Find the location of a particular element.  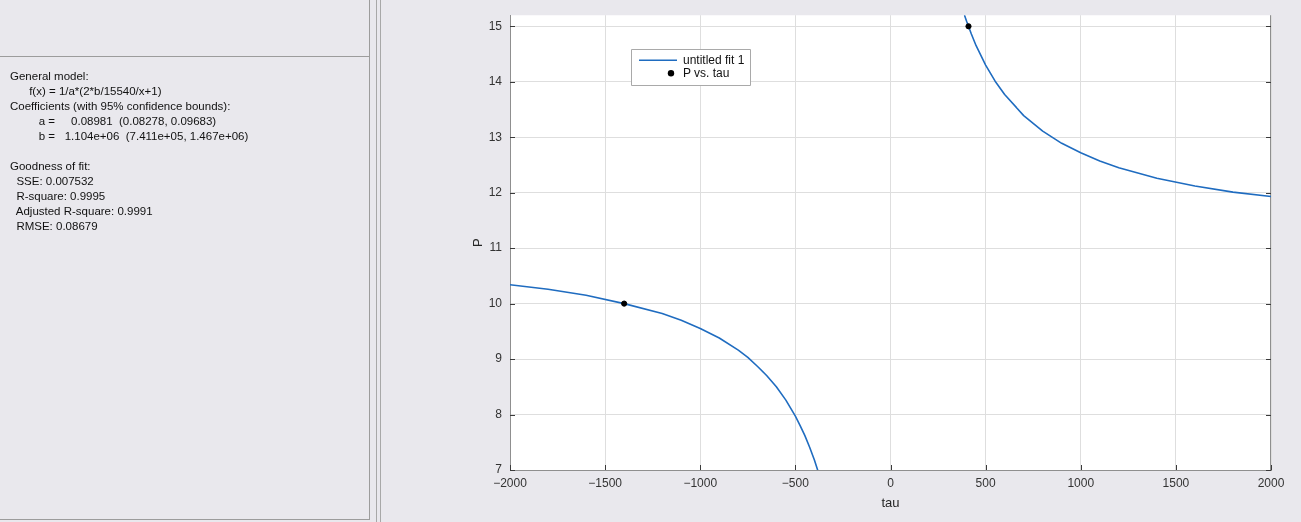

y-tick-label: 7 is located at coordinates (499, 469).